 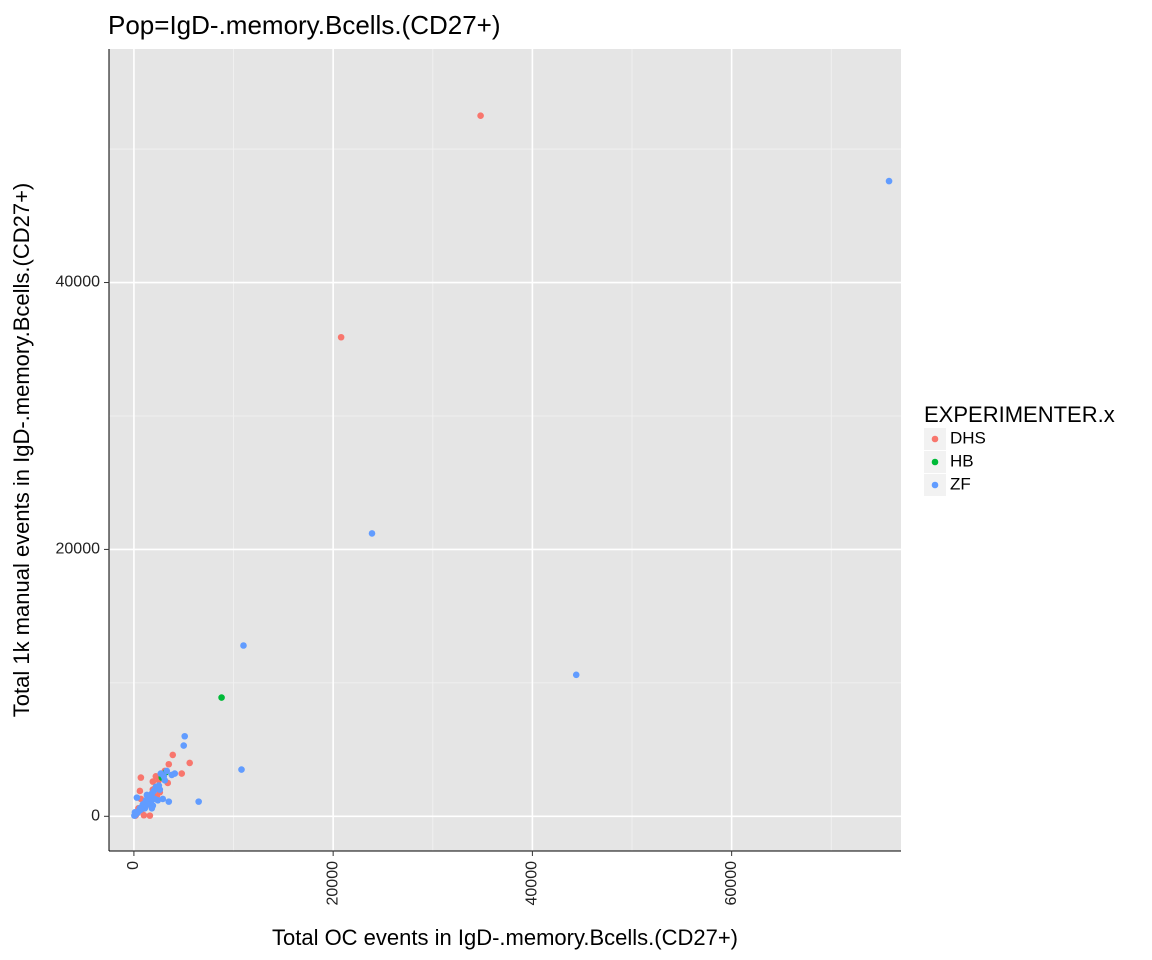 What do you see at coordinates (332, 883) in the screenshot?
I see `x-tick-label: 20000` at bounding box center [332, 883].